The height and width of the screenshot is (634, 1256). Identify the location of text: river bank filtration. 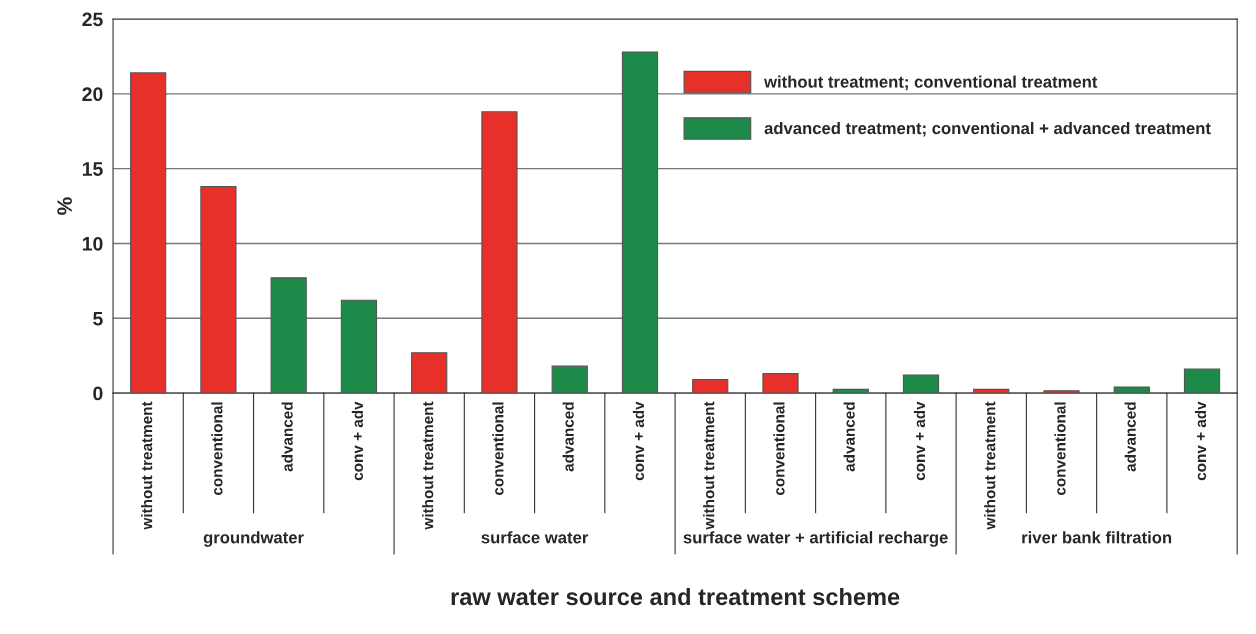
(1097, 537).